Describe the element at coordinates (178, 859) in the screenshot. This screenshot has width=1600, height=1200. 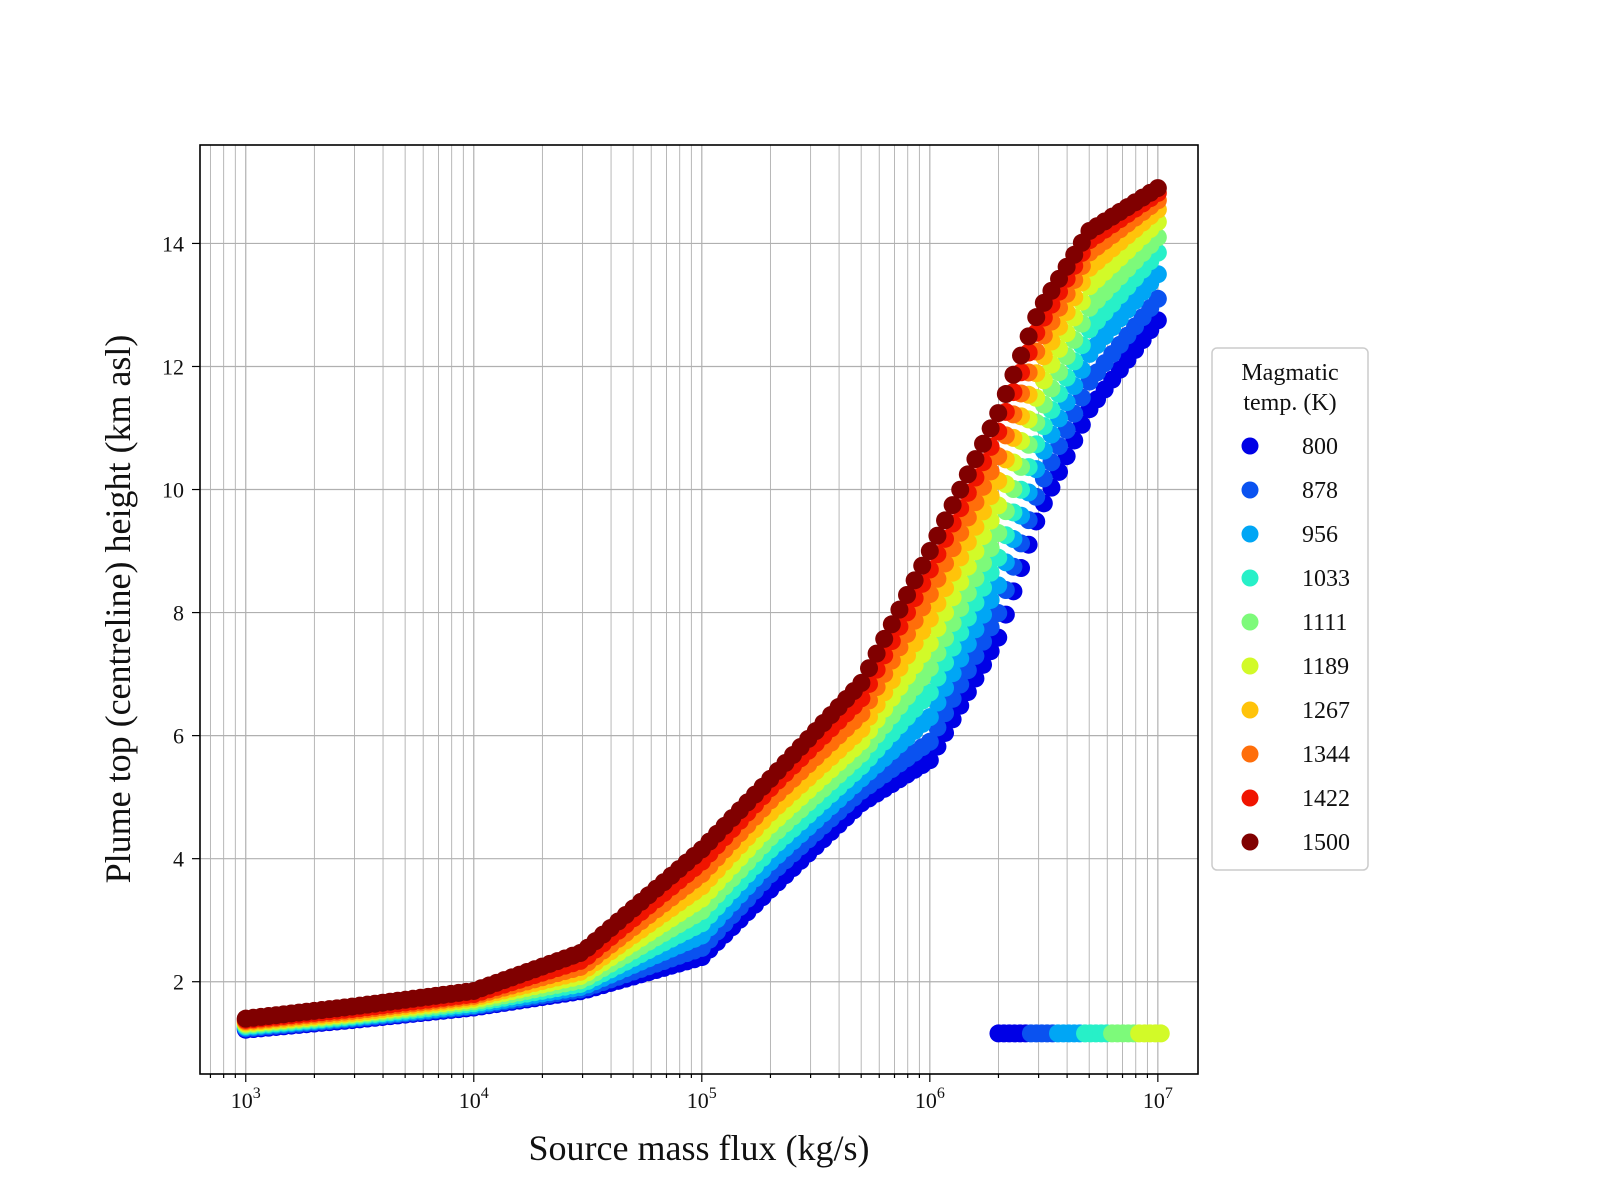
I see `y-tick-label: 4` at that location.